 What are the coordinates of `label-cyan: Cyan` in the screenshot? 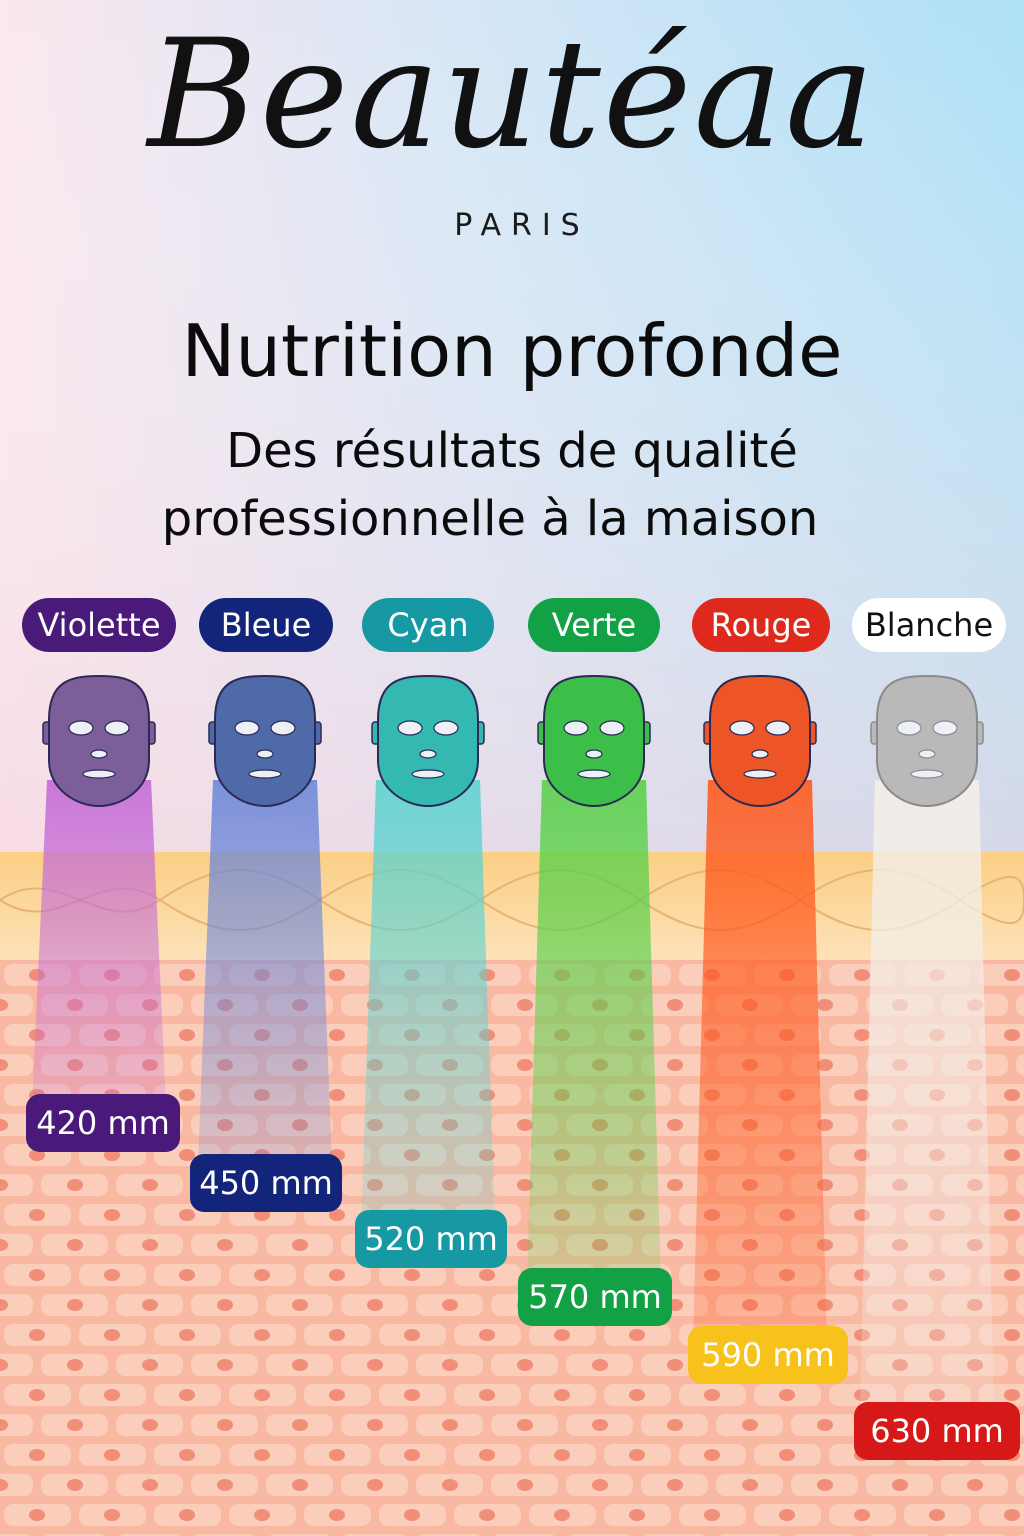 It's located at (428, 625).